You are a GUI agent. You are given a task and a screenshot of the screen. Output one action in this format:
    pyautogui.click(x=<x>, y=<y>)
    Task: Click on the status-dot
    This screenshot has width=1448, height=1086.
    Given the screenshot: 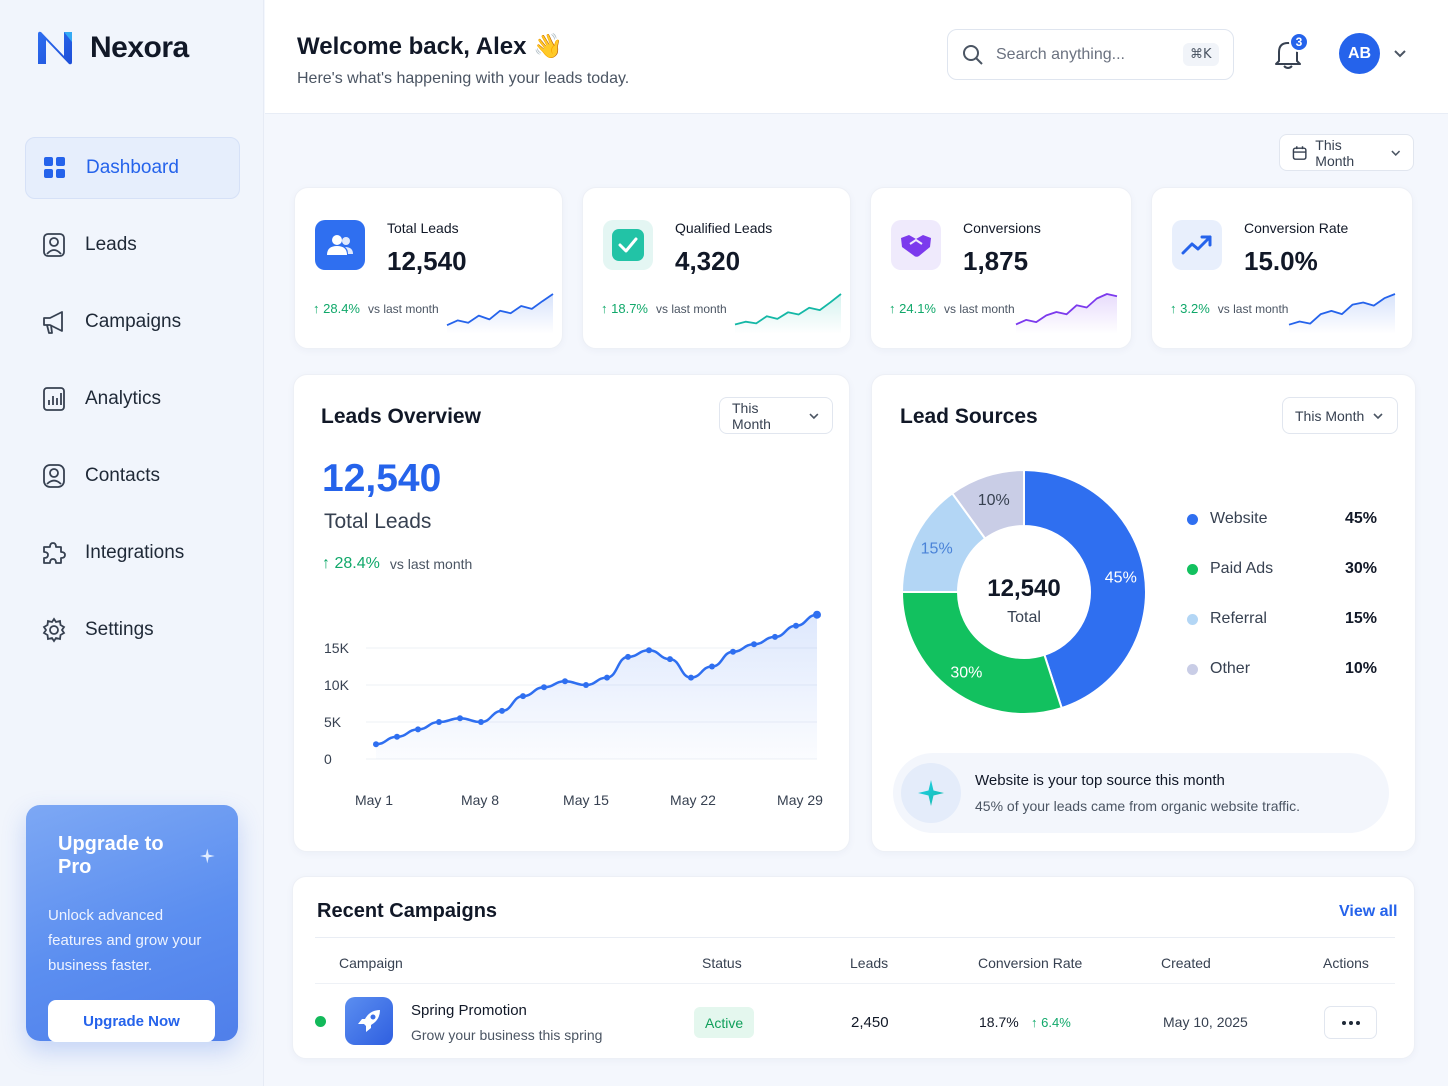 What is the action you would take?
    pyautogui.click(x=320, y=1021)
    